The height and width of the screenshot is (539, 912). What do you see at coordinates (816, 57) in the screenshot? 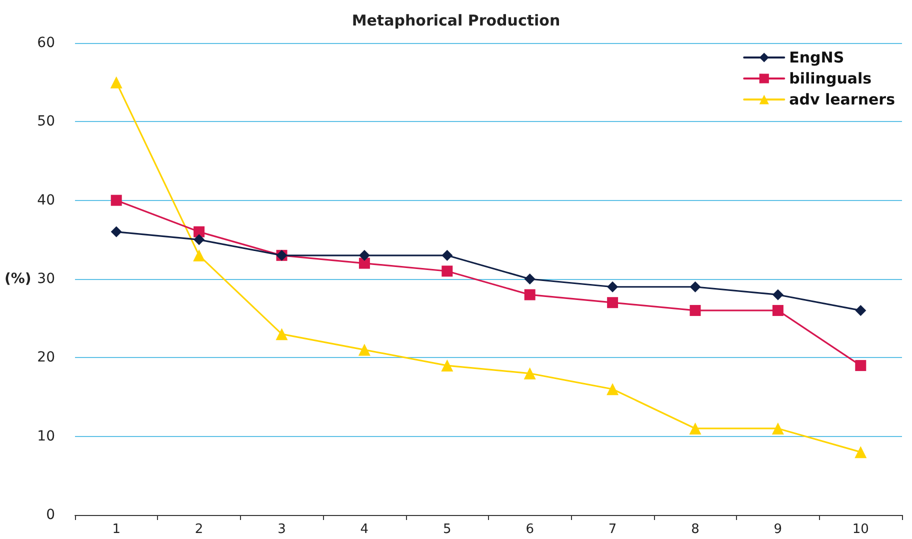
I see `legend-label: EngNS` at bounding box center [816, 57].